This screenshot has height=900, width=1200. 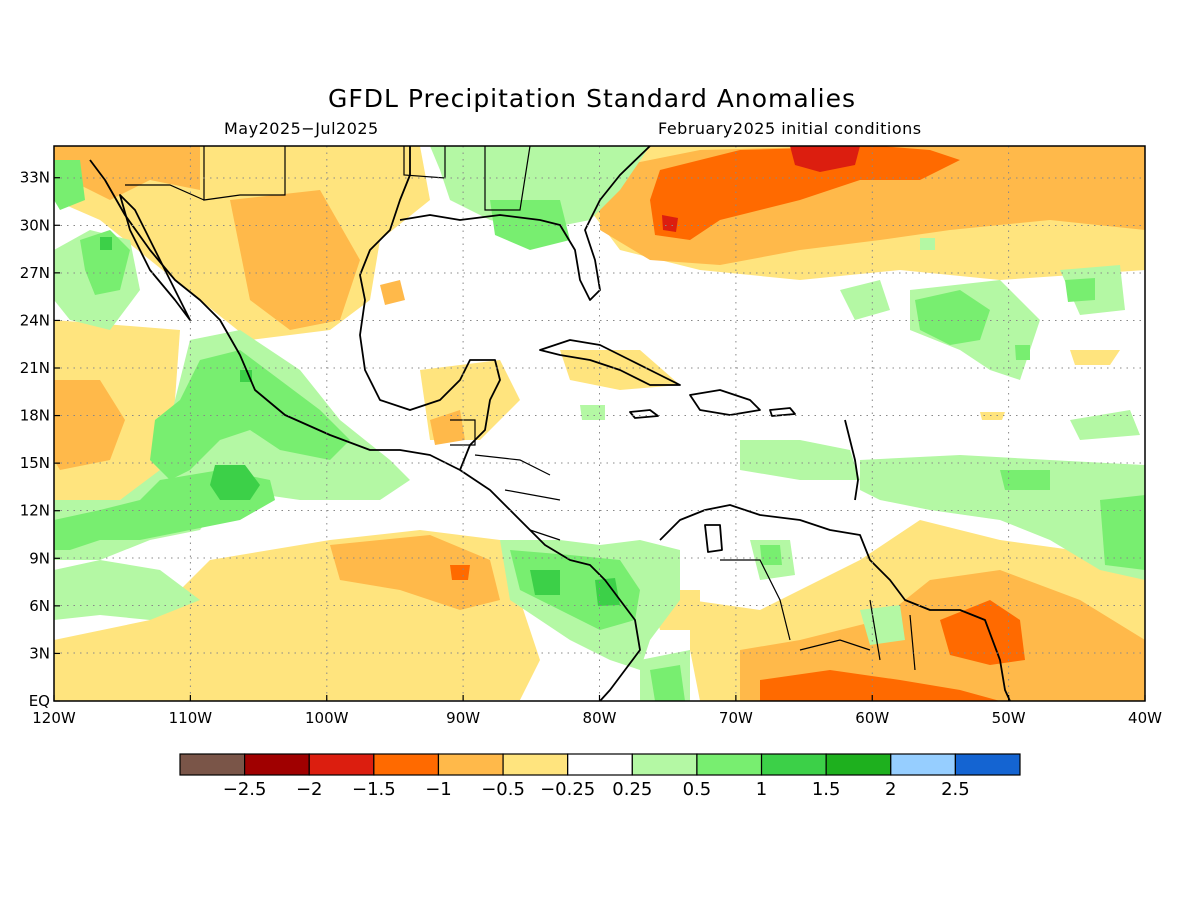 What do you see at coordinates (39, 701) in the screenshot?
I see `lat-tick-label: EQ` at bounding box center [39, 701].